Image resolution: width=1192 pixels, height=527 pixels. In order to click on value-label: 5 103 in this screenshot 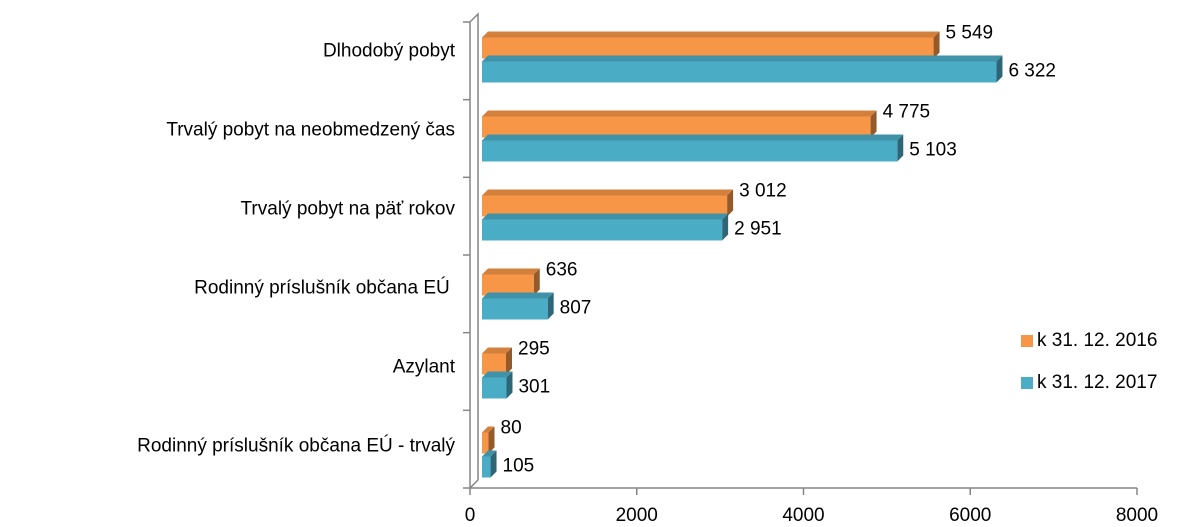, I will do `click(933, 150)`.